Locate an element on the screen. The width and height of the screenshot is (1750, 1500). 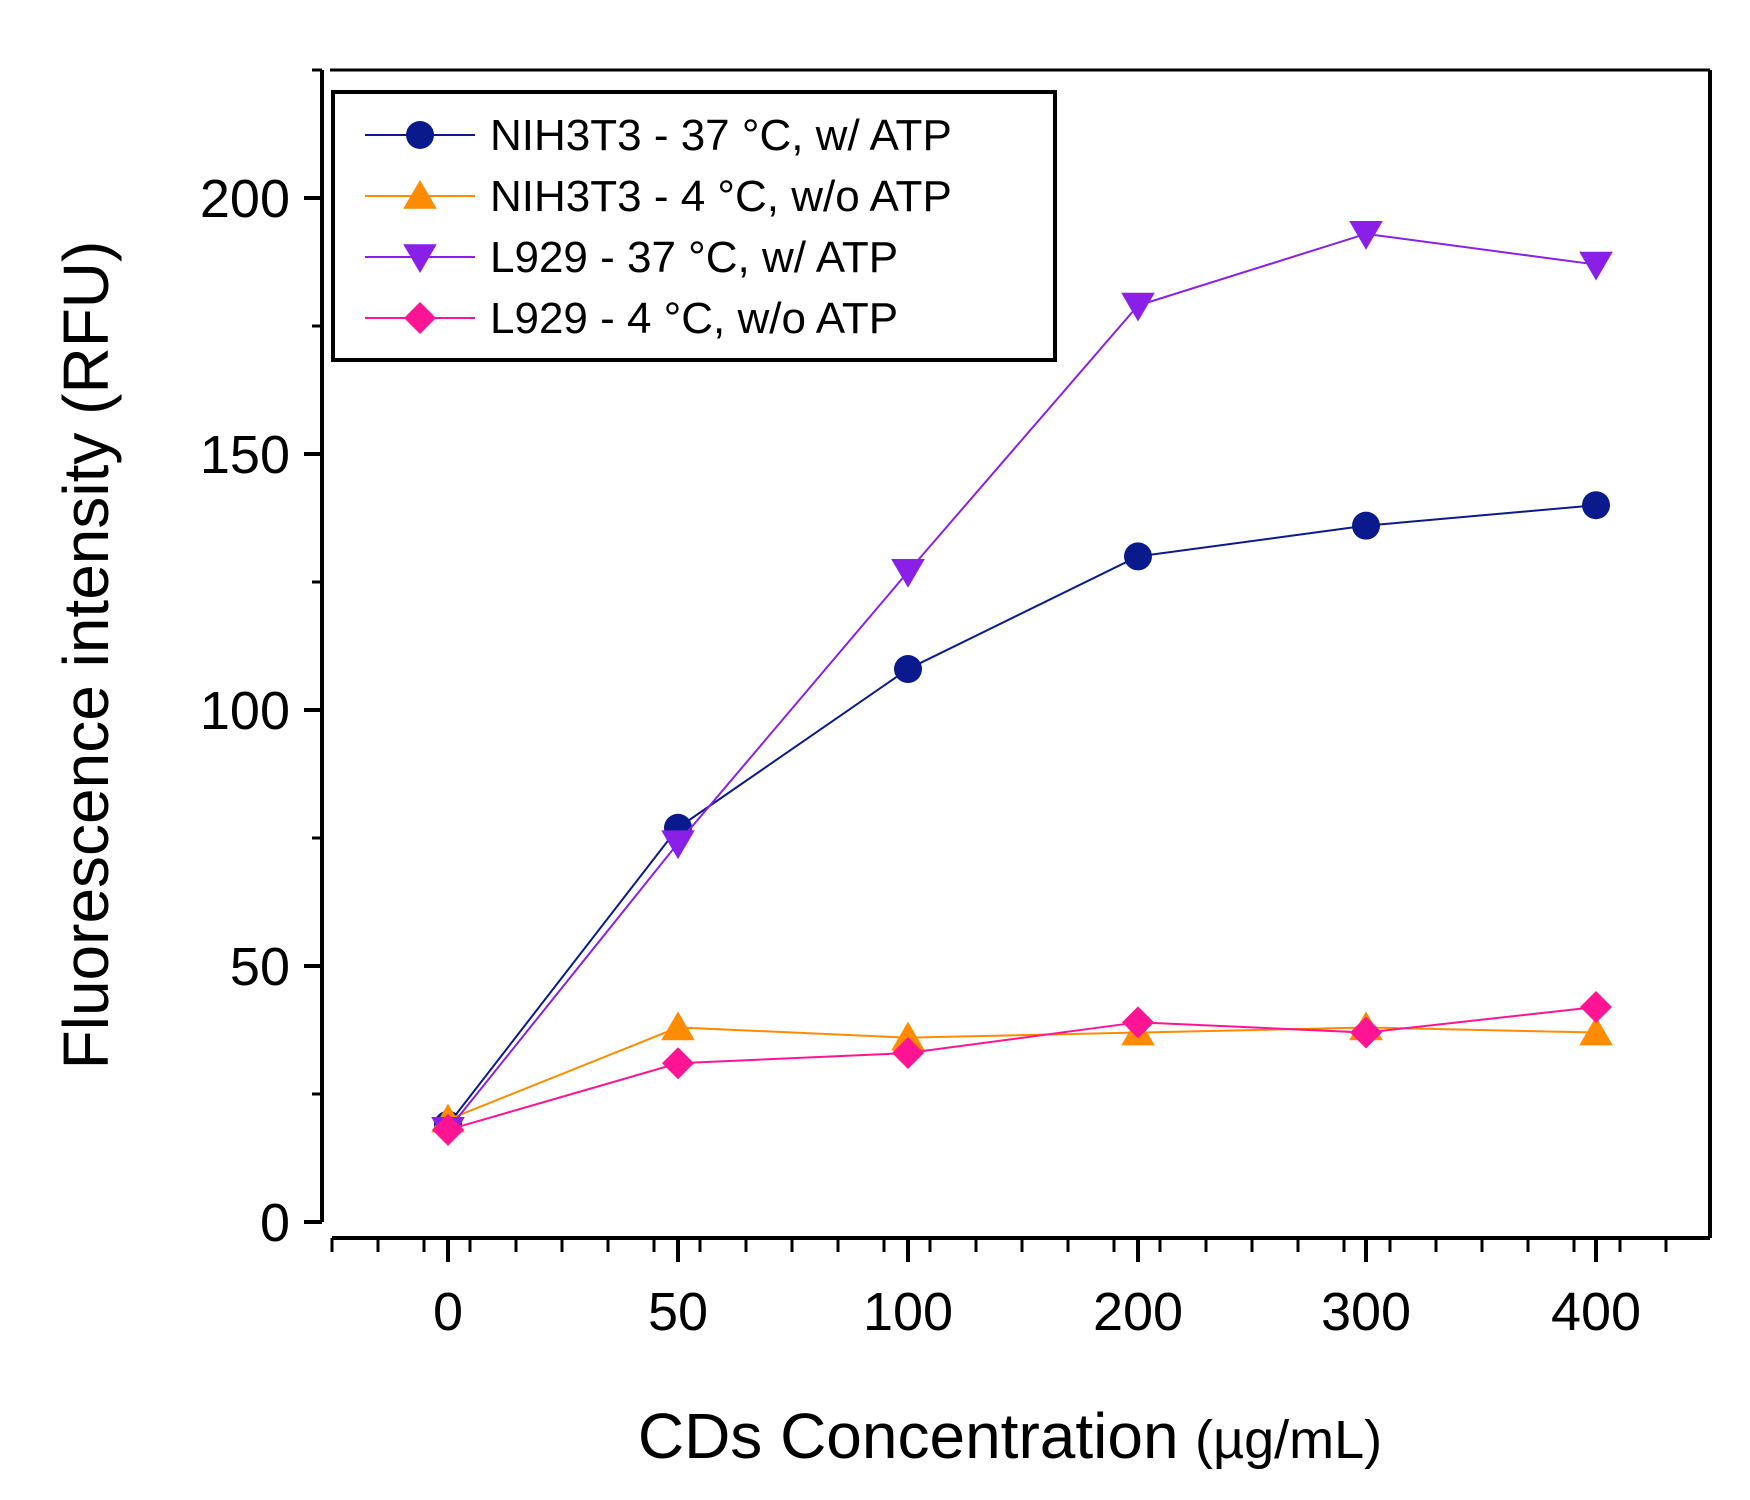
y-ticks: 0 50 100 150 200 is located at coordinates (261, 660).